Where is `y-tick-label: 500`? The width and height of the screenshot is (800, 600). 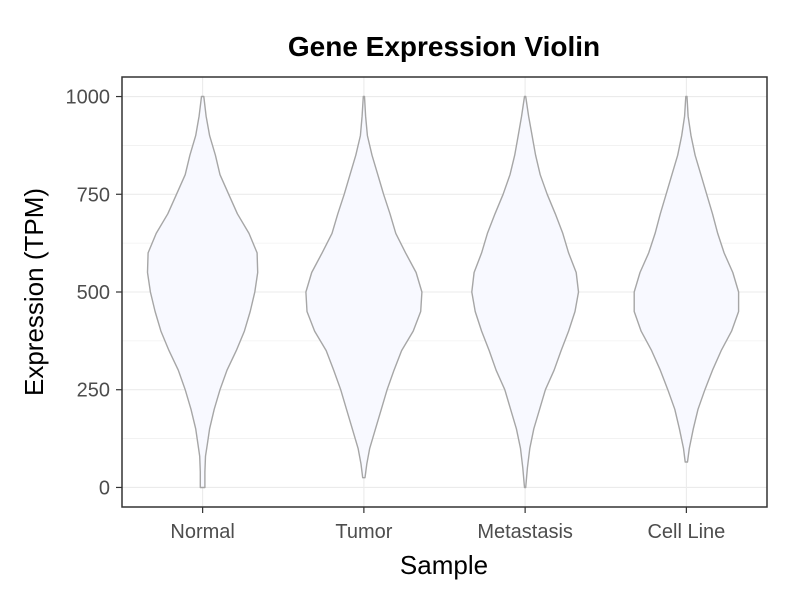
y-tick-label: 500 is located at coordinates (93, 293).